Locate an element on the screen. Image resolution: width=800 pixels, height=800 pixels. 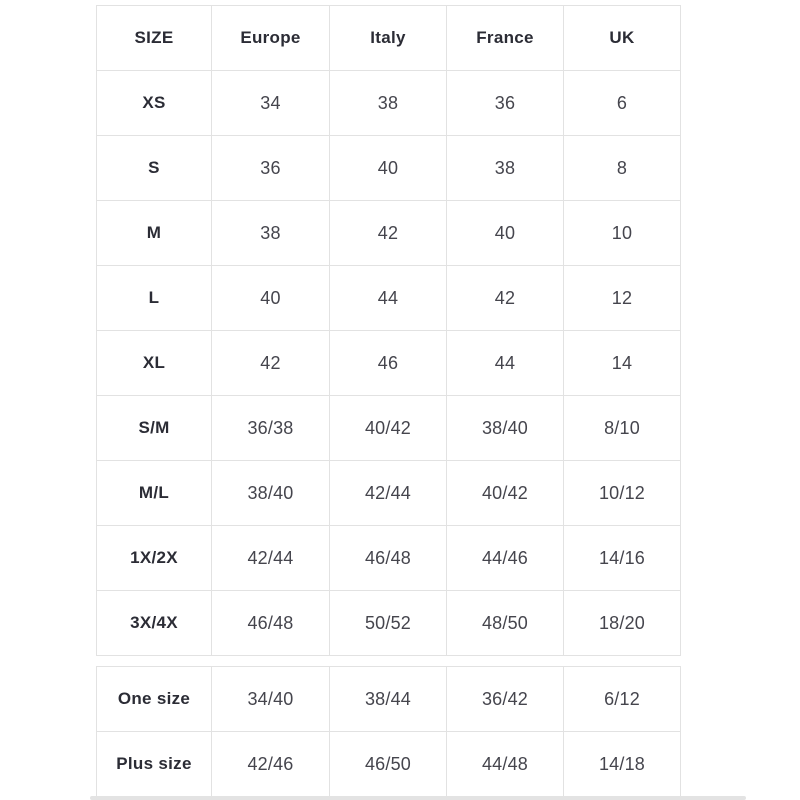
table-row-l: L 40 44 42 12 is located at coordinates (388, 298).